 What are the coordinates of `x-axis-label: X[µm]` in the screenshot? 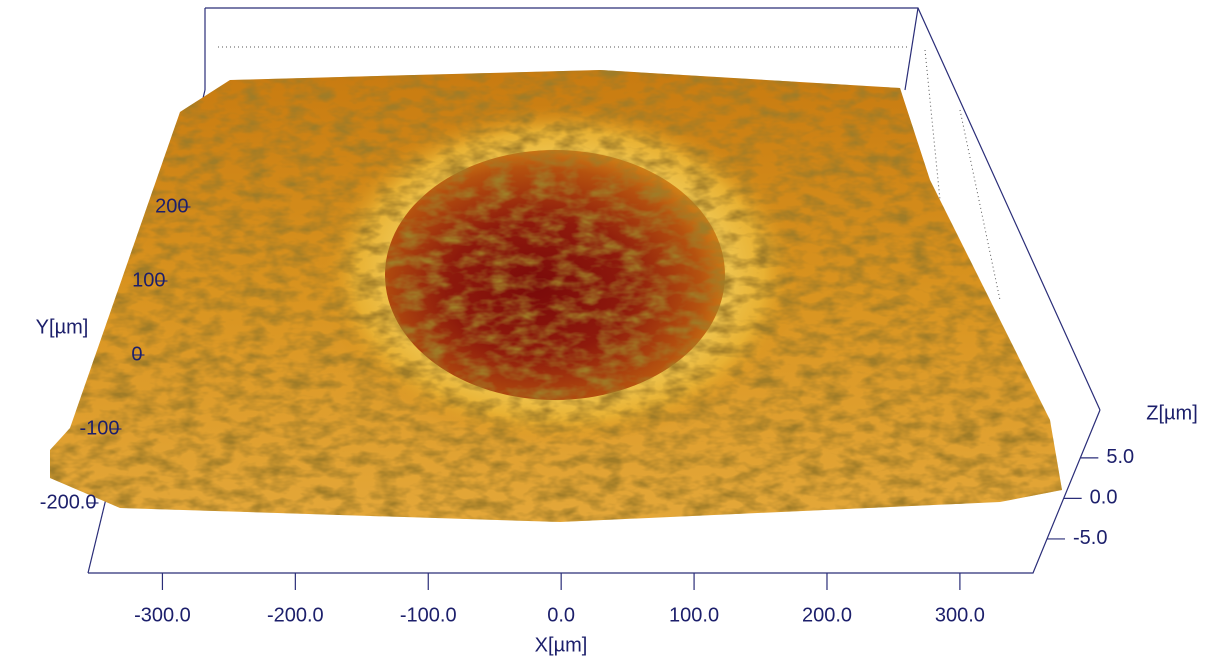 It's located at (561, 645).